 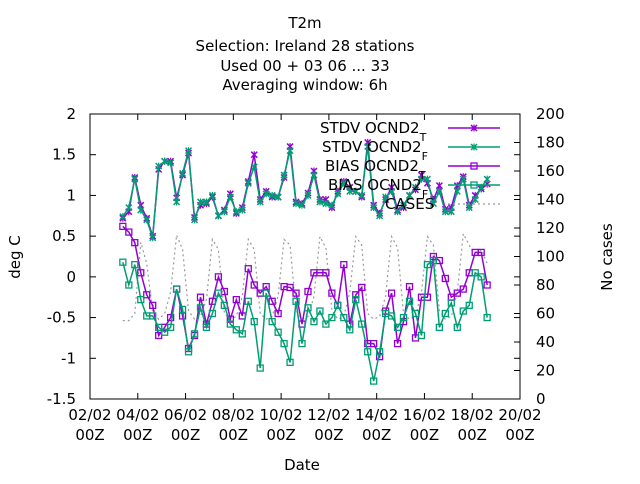 What do you see at coordinates (550, 257) in the screenshot?
I see `y2-tick-label: 100` at bounding box center [550, 257].